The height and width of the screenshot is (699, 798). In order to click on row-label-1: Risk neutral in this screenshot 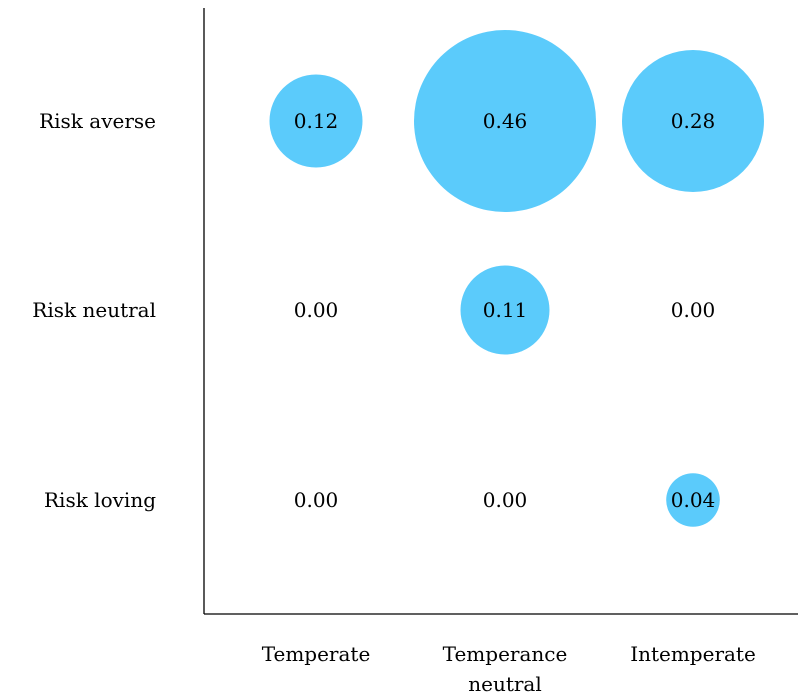, I will do `click(94, 310)`.